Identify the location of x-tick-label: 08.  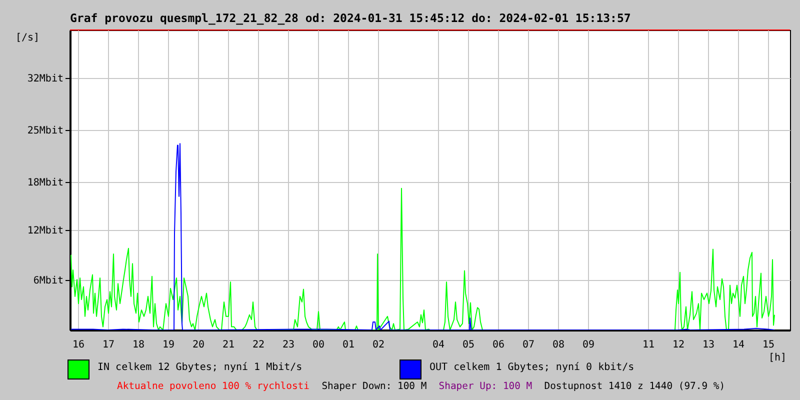
(558, 345).